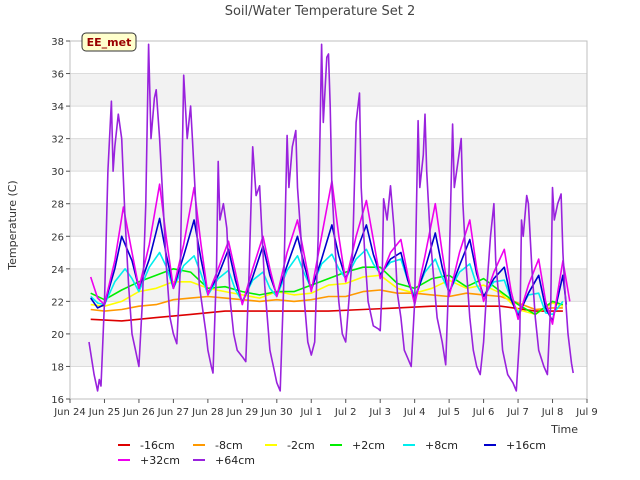  What do you see at coordinates (301, 445) in the screenshot?
I see `legend-label: -2cm` at bounding box center [301, 445].